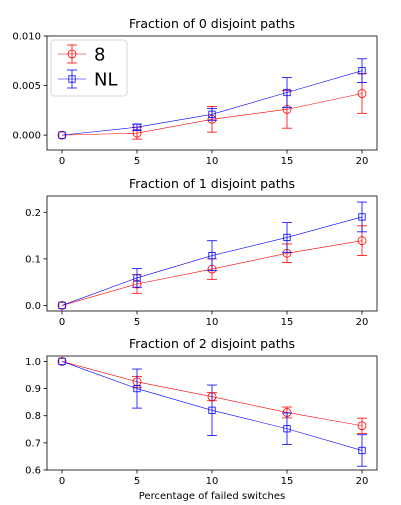 Image resolution: width=401 pixels, height=505 pixels. Describe the element at coordinates (33, 362) in the screenshot. I see `y-tick-label: 1.0` at that location.